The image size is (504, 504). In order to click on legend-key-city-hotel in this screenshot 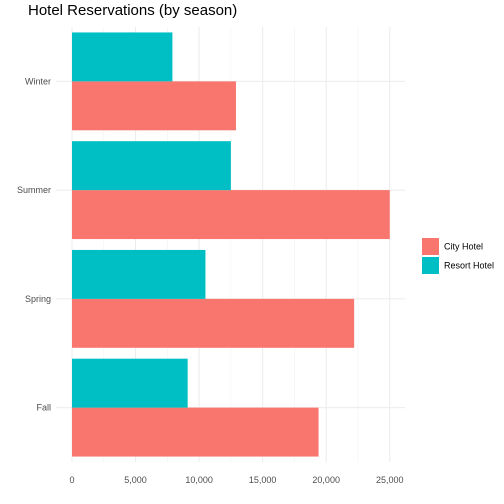, I will do `click(430, 246)`.